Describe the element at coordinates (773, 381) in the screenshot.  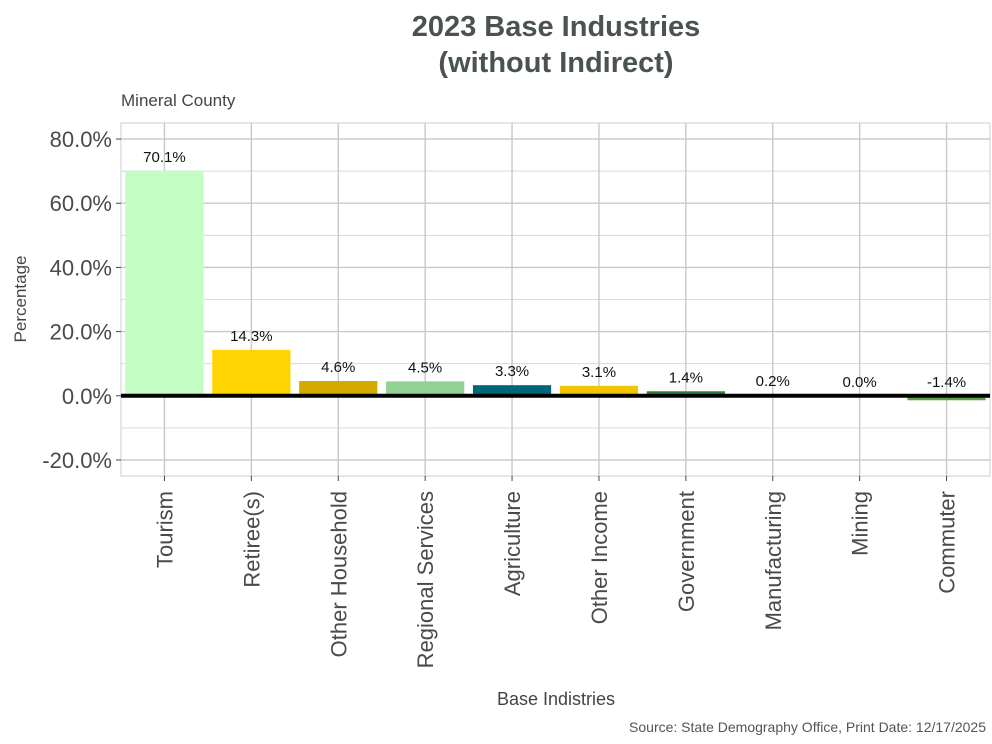
I see `bar-value-label: 0.2%` at that location.